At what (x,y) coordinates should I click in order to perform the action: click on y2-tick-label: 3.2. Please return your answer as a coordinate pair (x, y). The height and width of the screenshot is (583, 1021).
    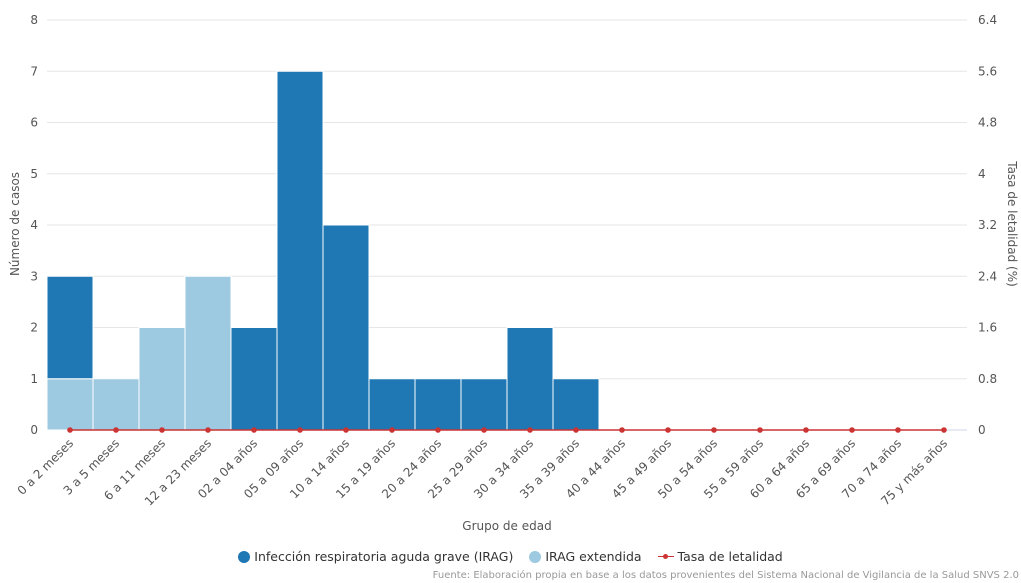
    Looking at the image, I should click on (987, 225).